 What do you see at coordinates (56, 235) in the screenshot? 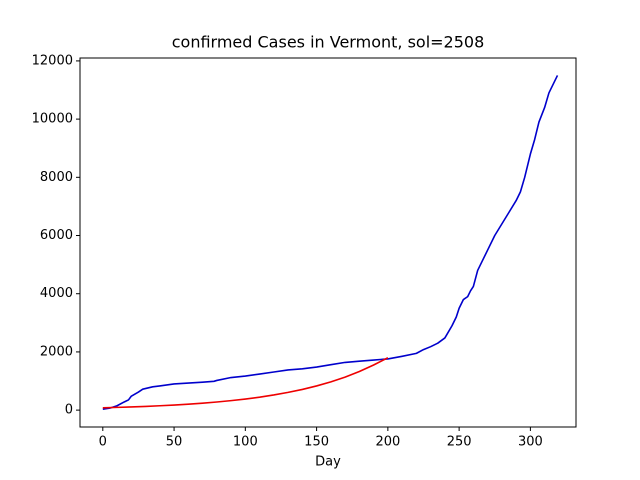
I see `y-tick-label: 6000` at bounding box center [56, 235].